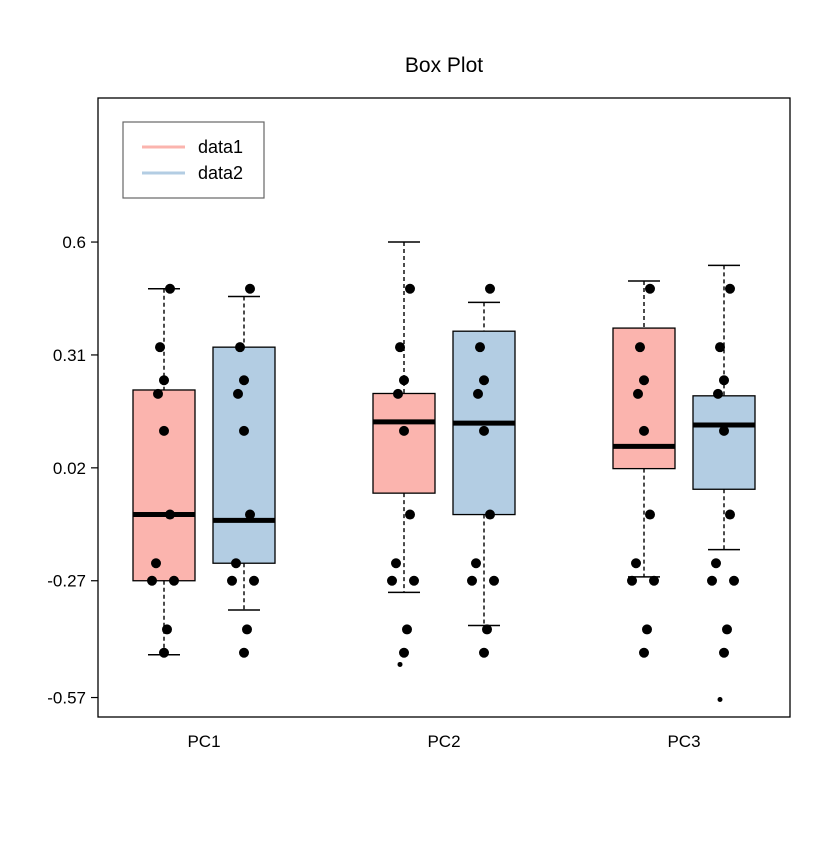 The height and width of the screenshot is (845, 840). I want to click on box-data1-PC1, so click(164, 472).